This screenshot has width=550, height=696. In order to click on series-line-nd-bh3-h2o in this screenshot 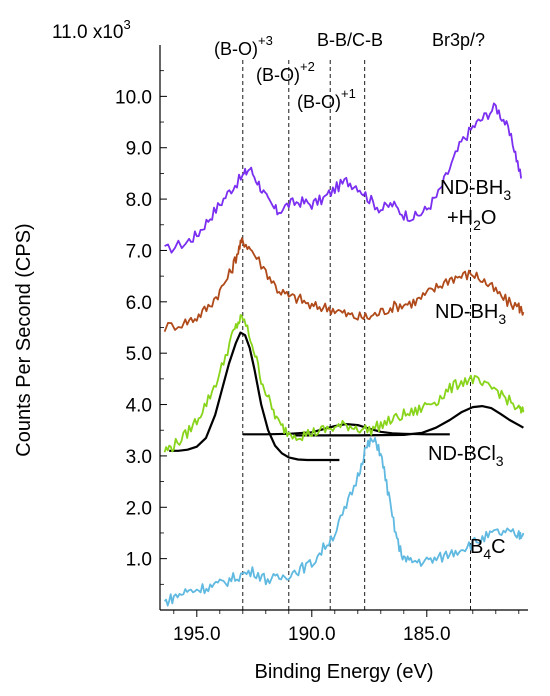, I will do `click(343, 178)`.